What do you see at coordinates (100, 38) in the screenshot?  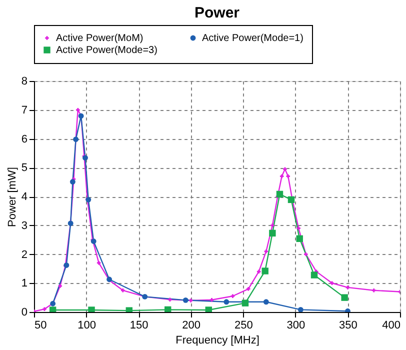 I see `legend-label: Active Power(MoM)` at bounding box center [100, 38].